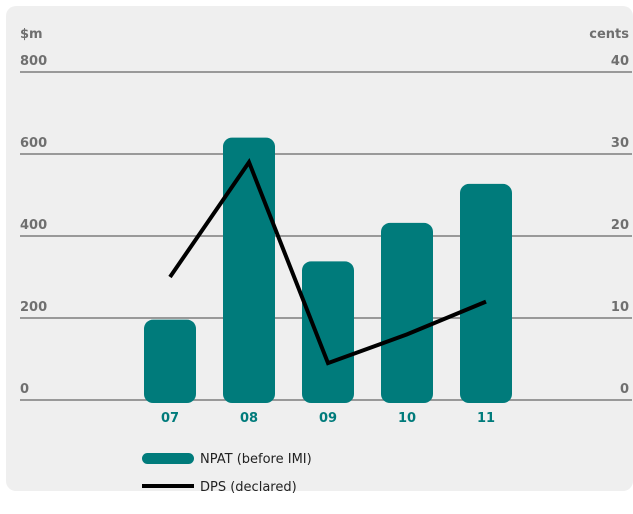 This screenshot has width=633, height=514. Describe the element at coordinates (620, 225) in the screenshot. I see `right-tick-label: 20` at that location.